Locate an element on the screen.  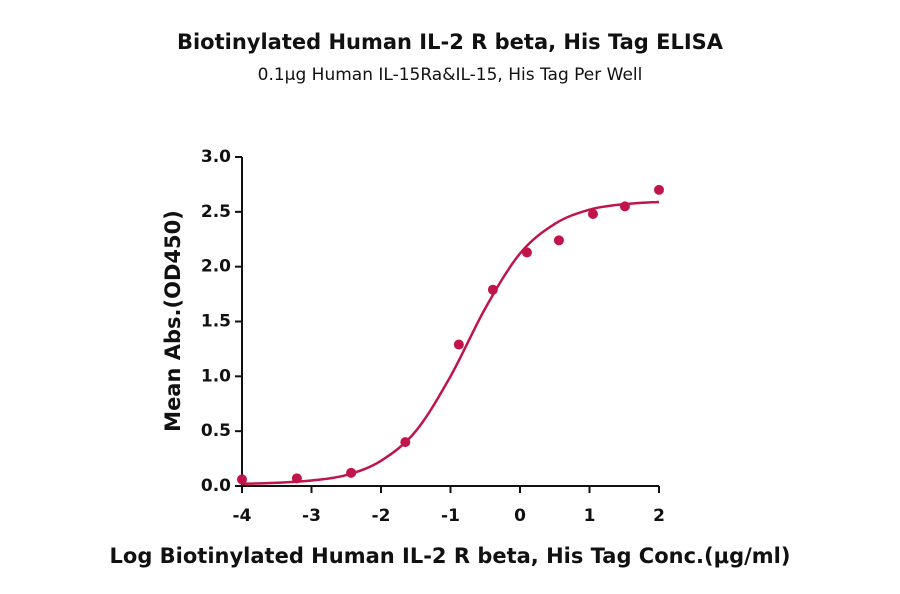
x-tick-label: 2 is located at coordinates (659, 516).